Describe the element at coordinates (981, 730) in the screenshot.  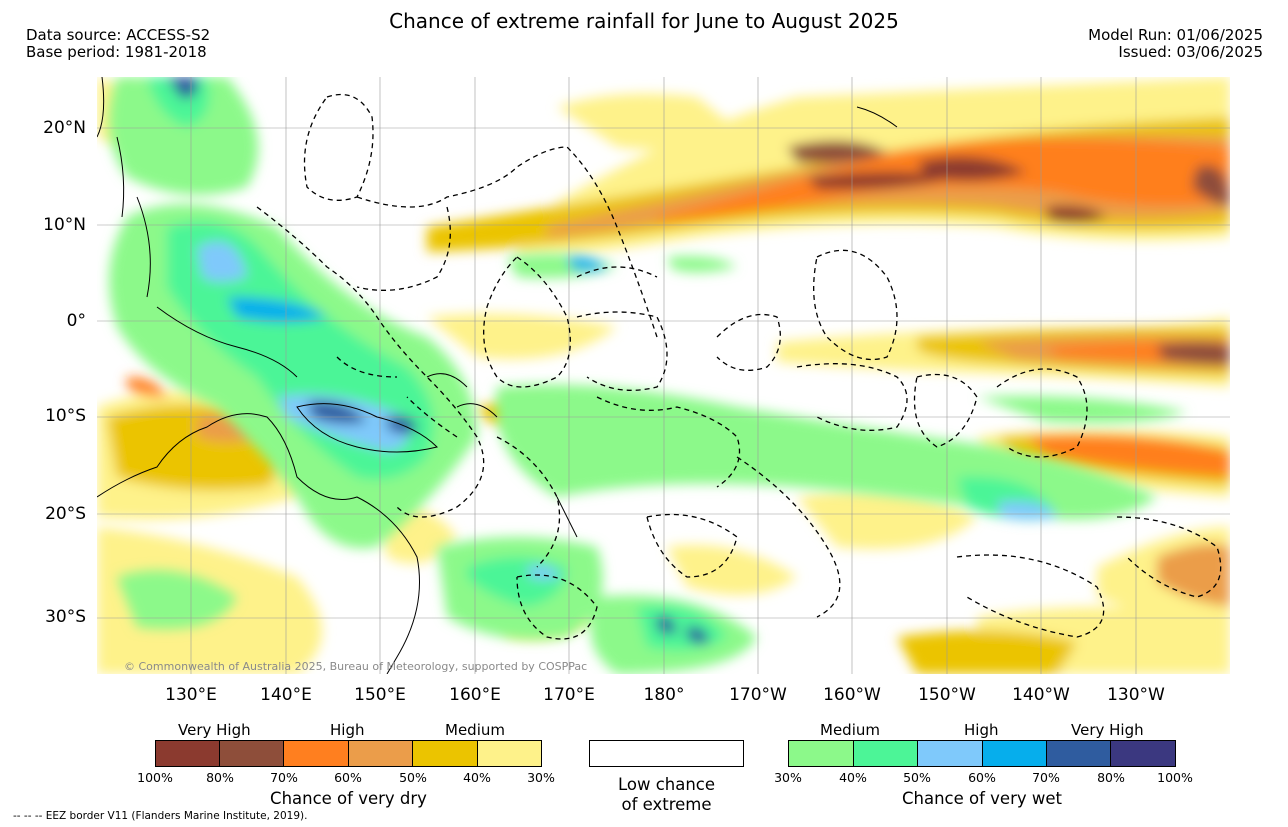
I see `wet-cat-high: High` at that location.